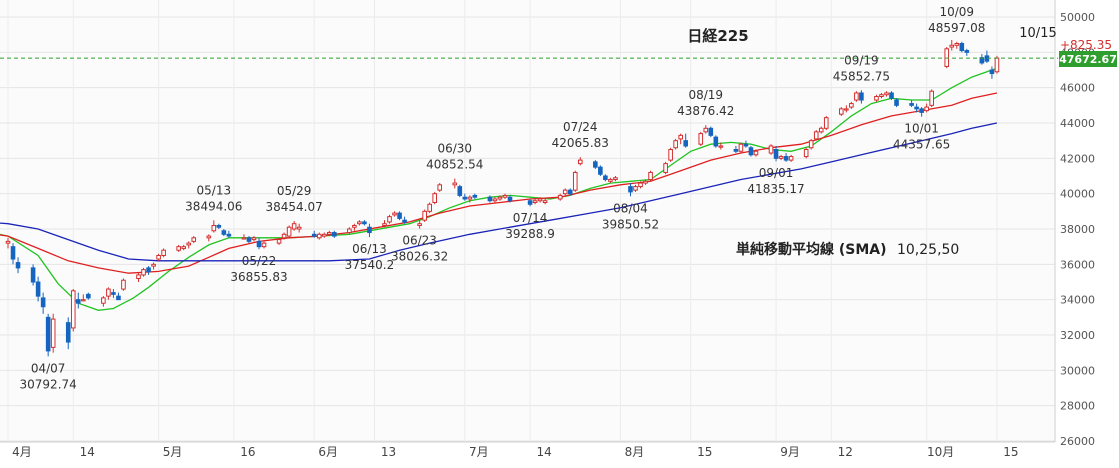 The width and height of the screenshot is (1119, 468). What do you see at coordinates (48, 368) in the screenshot?
I see `annotation-date: 04/07` at bounding box center [48, 368].